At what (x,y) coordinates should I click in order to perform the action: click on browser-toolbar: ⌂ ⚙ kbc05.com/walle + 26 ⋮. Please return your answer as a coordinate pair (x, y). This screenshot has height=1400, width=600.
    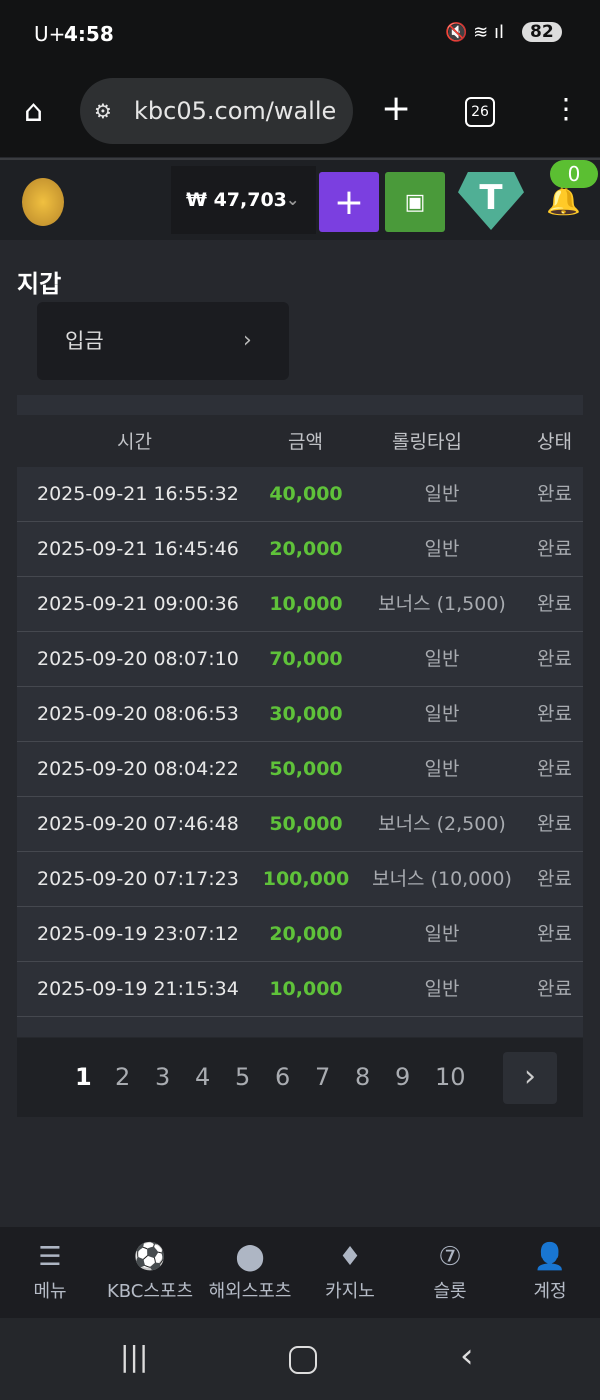
    Looking at the image, I should click on (300, 113).